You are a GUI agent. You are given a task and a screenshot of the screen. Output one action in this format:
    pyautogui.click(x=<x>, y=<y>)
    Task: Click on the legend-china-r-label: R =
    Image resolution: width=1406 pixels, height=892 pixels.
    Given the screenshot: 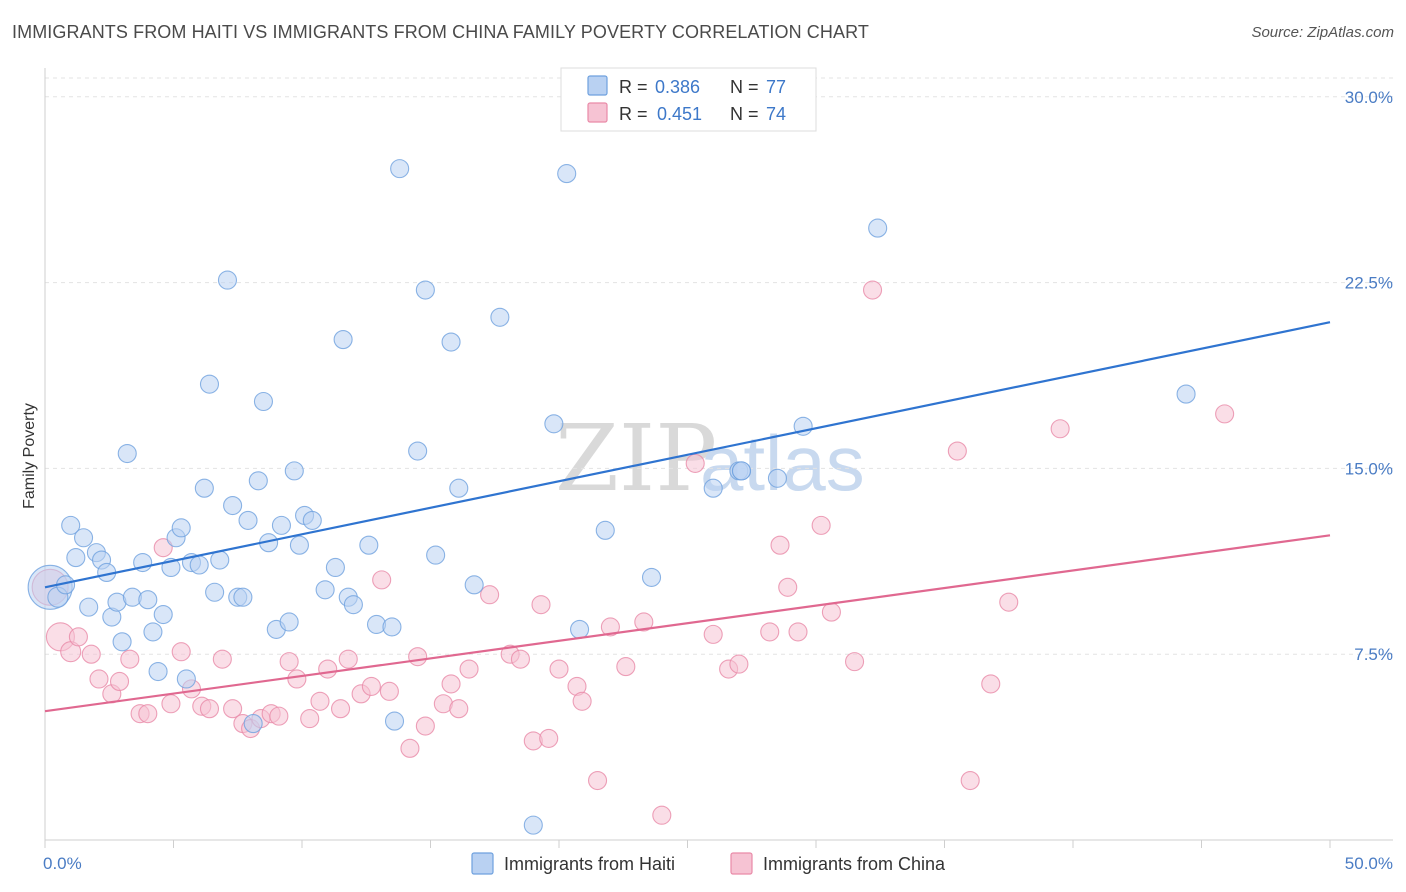 What is the action you would take?
    pyautogui.click(x=633, y=114)
    